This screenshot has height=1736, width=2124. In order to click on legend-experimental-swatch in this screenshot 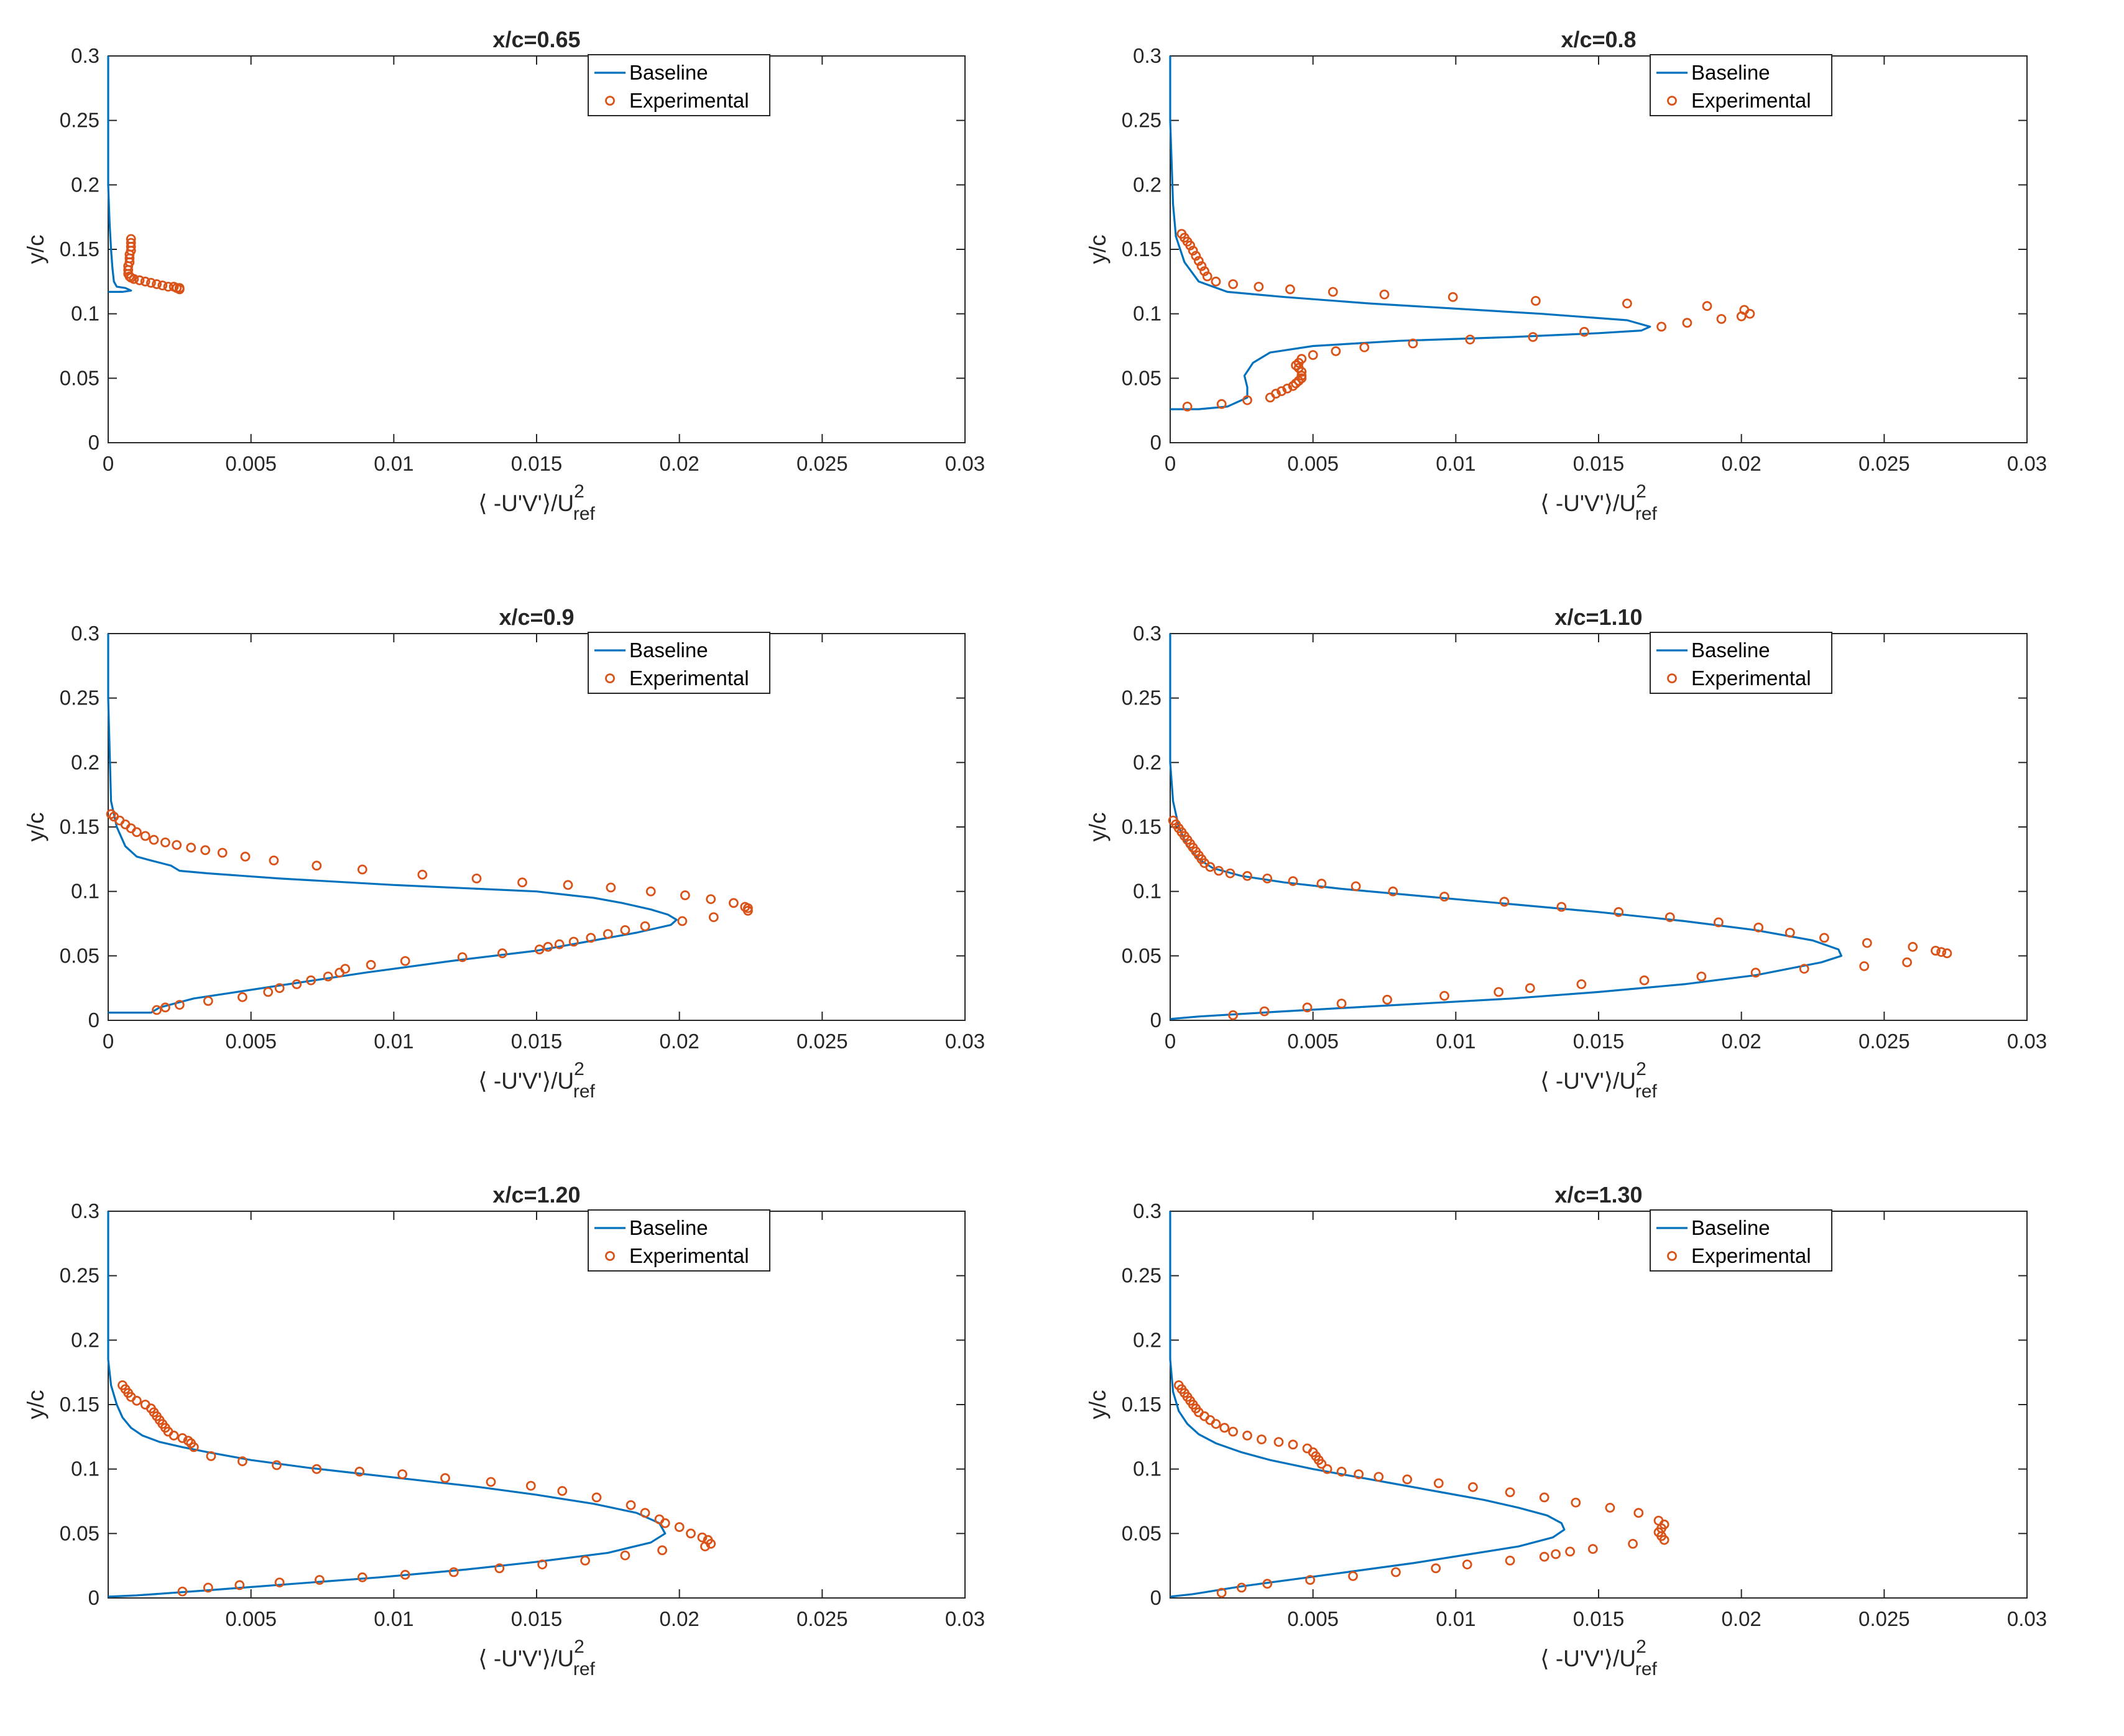, I will do `click(610, 1256)`.